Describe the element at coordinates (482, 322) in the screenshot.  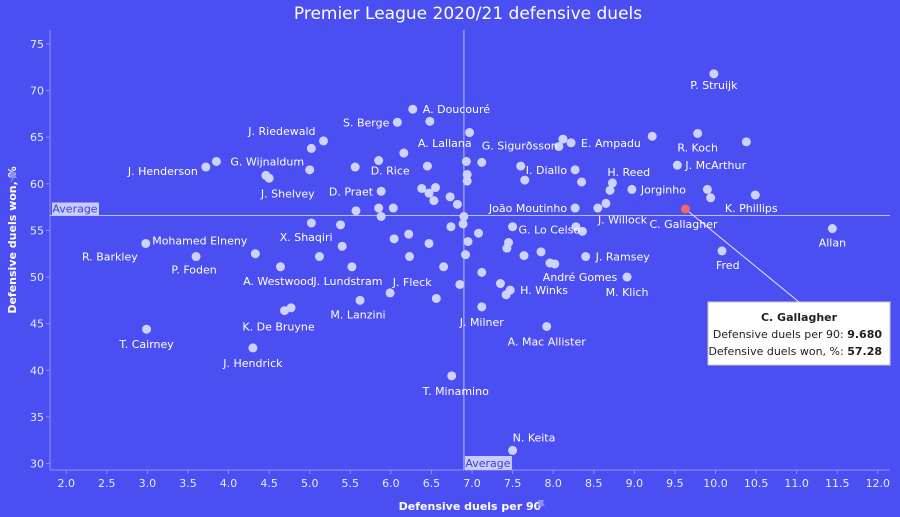
I see `point-label: J. Milner` at that location.